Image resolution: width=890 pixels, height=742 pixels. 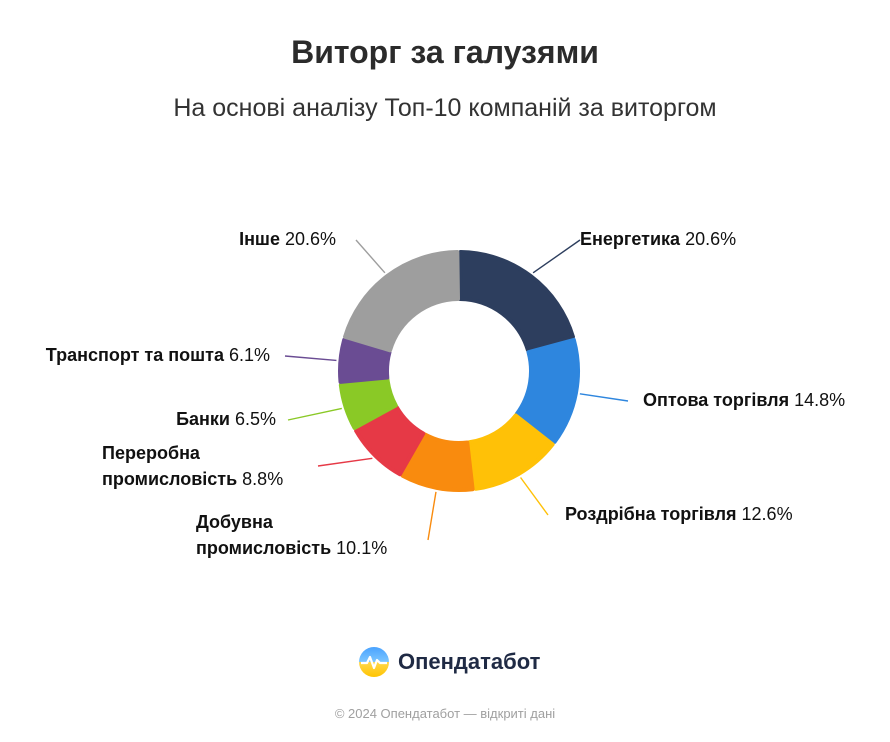 I want to click on slice-label: Роздрібна торгівля 12.6%, so click(x=679, y=514).